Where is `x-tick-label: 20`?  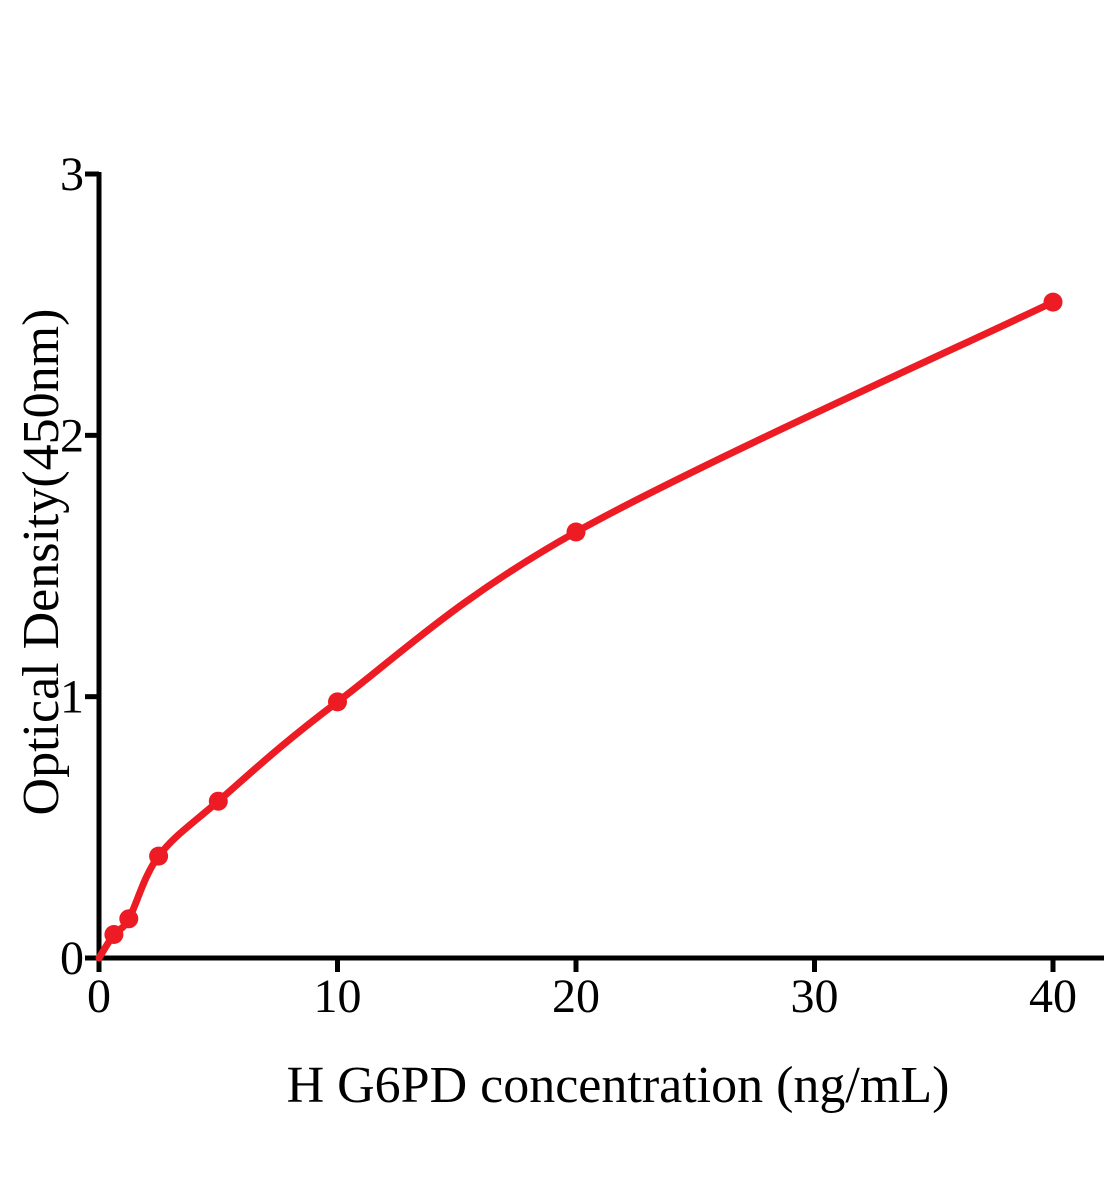 x-tick-label: 20 is located at coordinates (576, 996).